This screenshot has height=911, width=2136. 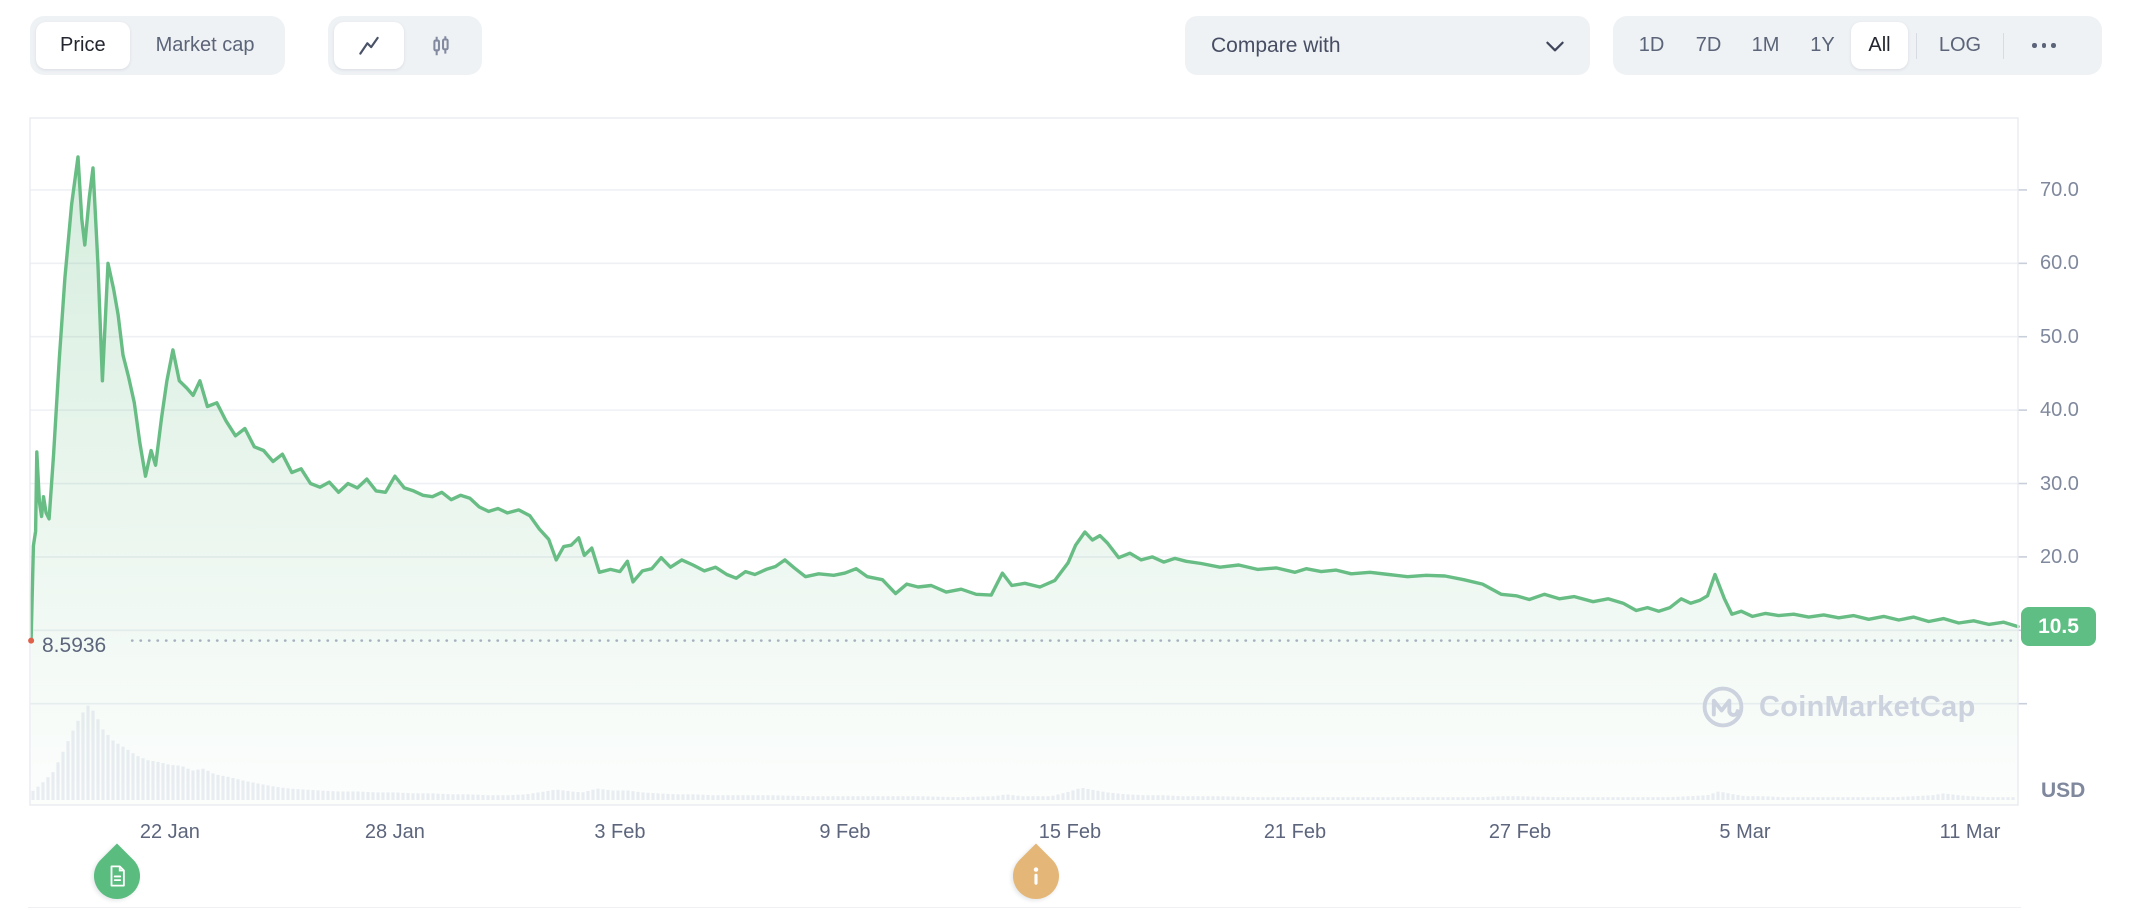 What do you see at coordinates (1276, 45) in the screenshot?
I see `compare-with-label: Compare with` at bounding box center [1276, 45].